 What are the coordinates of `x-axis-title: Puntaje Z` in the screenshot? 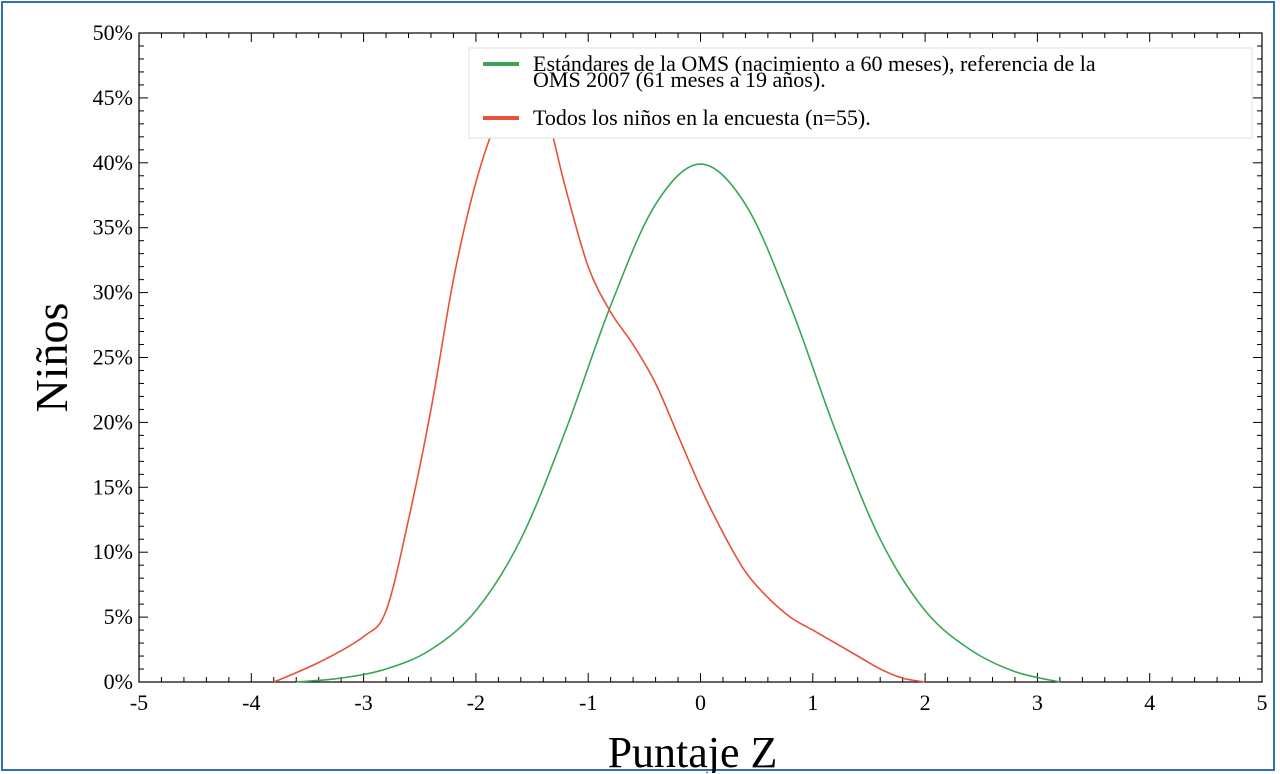 It's located at (693, 750).